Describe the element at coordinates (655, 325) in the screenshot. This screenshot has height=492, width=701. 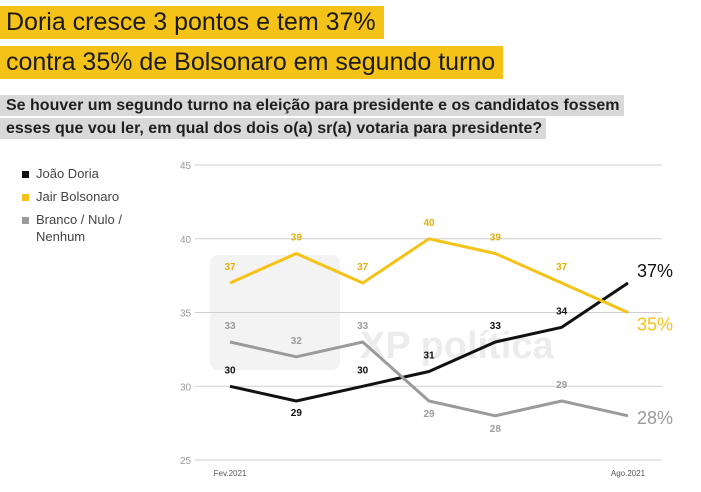
I see `end-label-bolsonaro: 35%` at that location.